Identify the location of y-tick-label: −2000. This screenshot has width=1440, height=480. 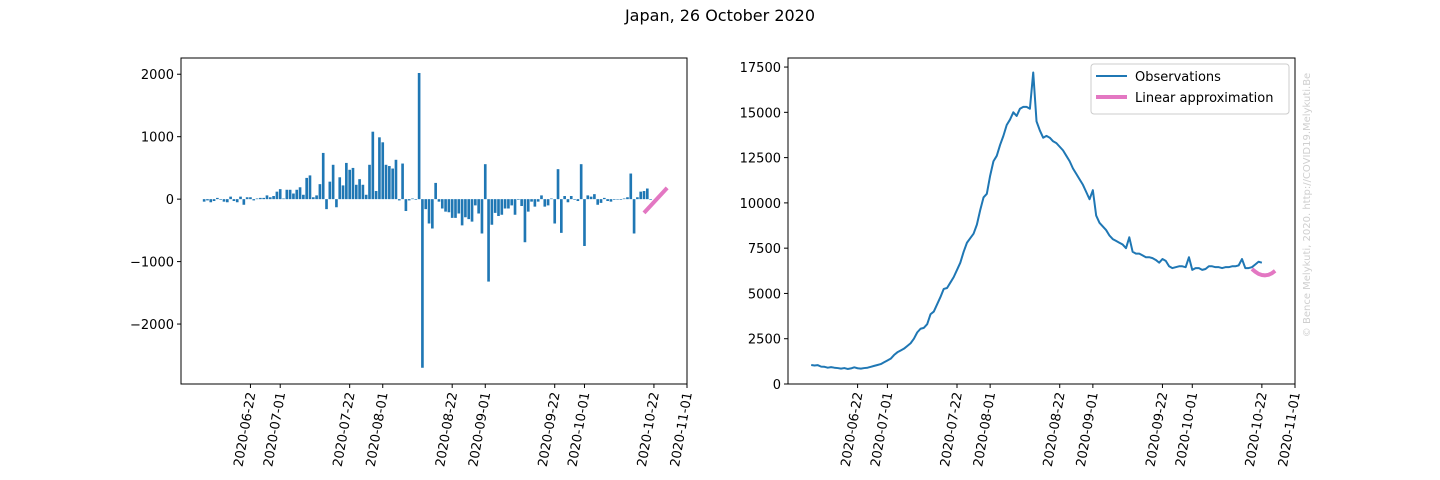
(152, 325).